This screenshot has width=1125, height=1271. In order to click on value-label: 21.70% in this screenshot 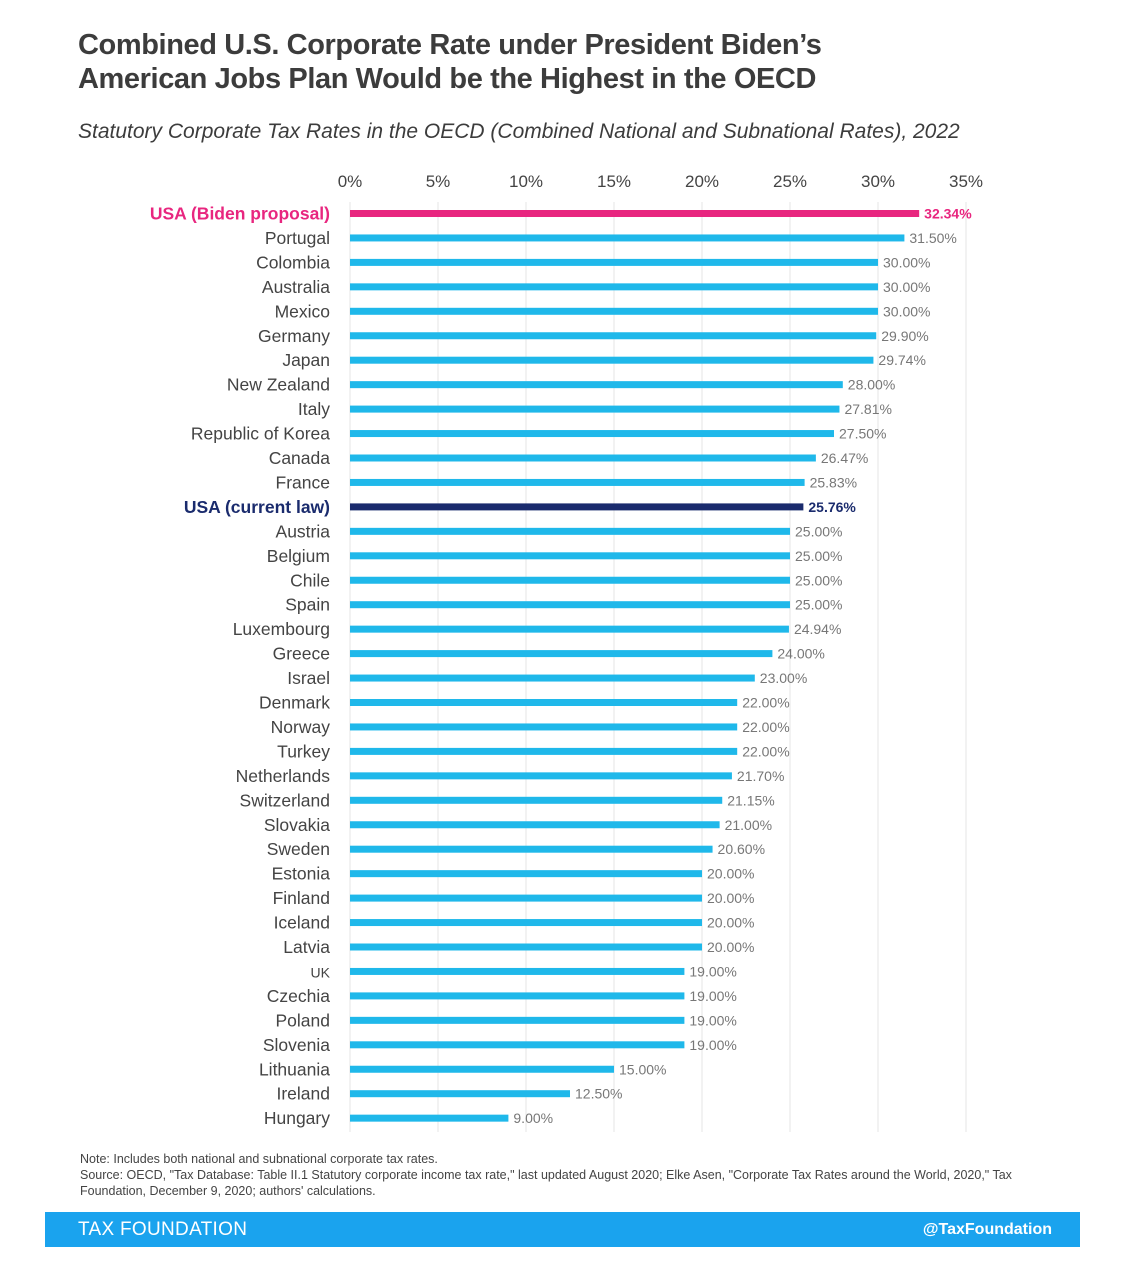, I will do `click(760, 776)`.